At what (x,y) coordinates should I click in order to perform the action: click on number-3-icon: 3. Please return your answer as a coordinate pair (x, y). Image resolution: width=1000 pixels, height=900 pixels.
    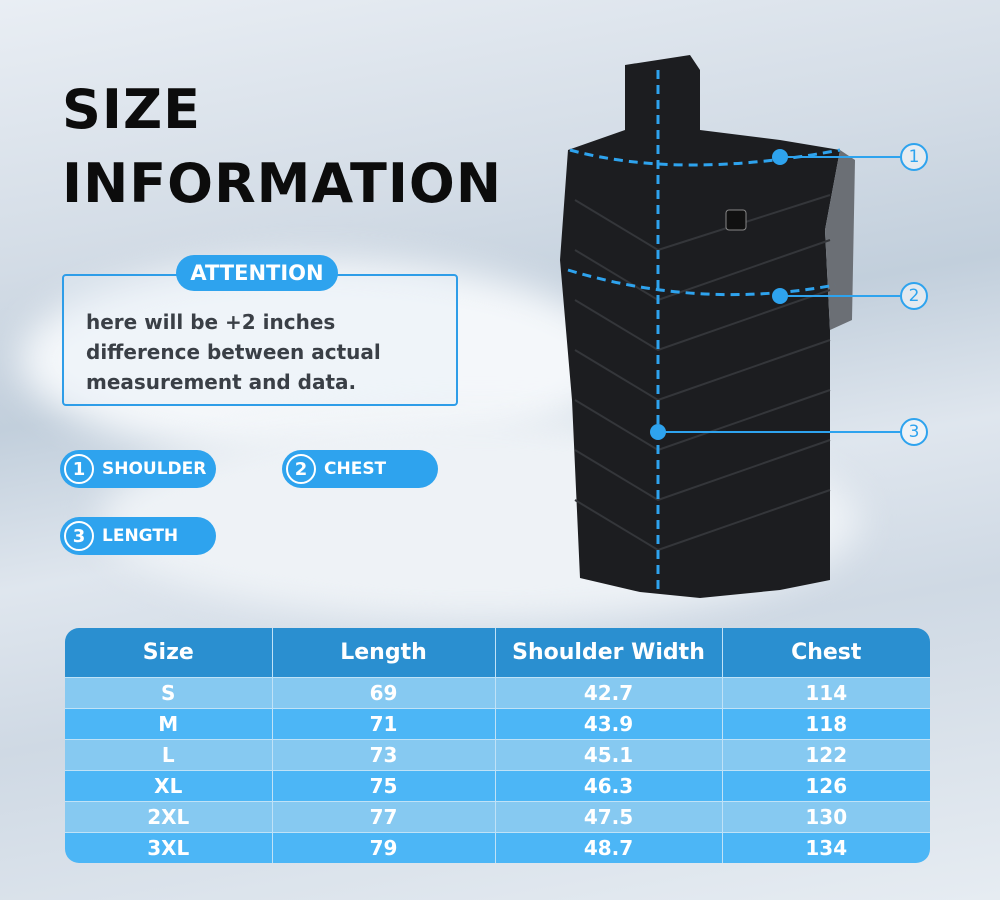
    Looking at the image, I should click on (79, 536).